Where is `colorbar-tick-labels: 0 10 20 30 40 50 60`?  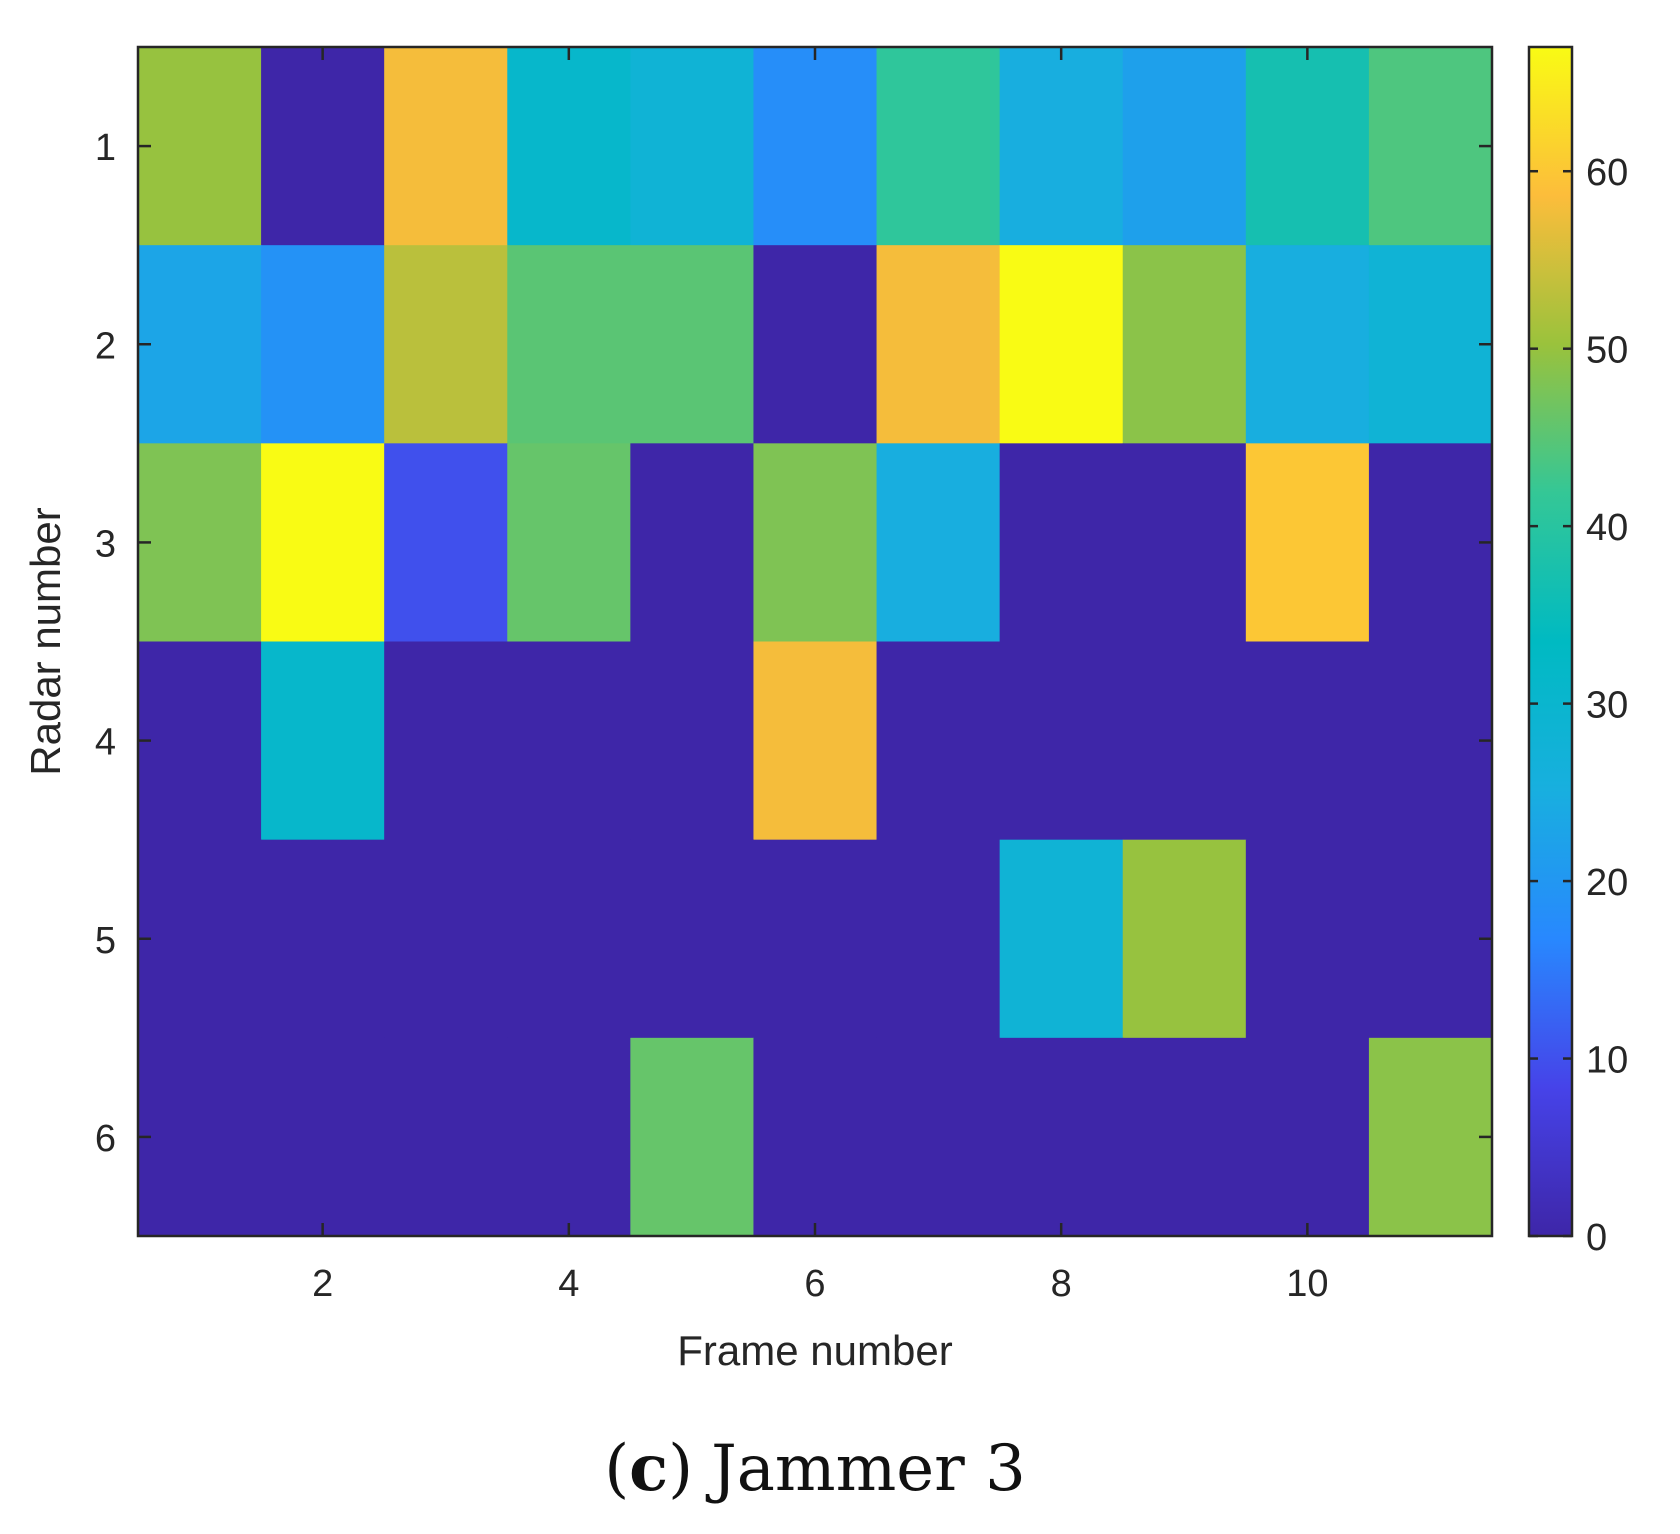
colorbar-tick-labels: 0 10 20 30 40 50 60 is located at coordinates (1607, 705).